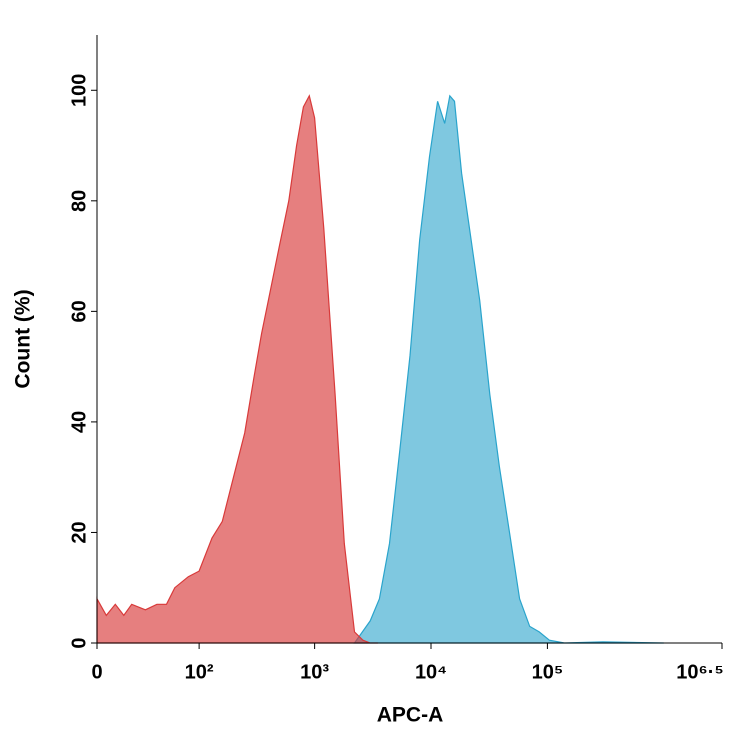 The height and width of the screenshot is (739, 736). I want to click on y-tick-label: 80, so click(79, 201).